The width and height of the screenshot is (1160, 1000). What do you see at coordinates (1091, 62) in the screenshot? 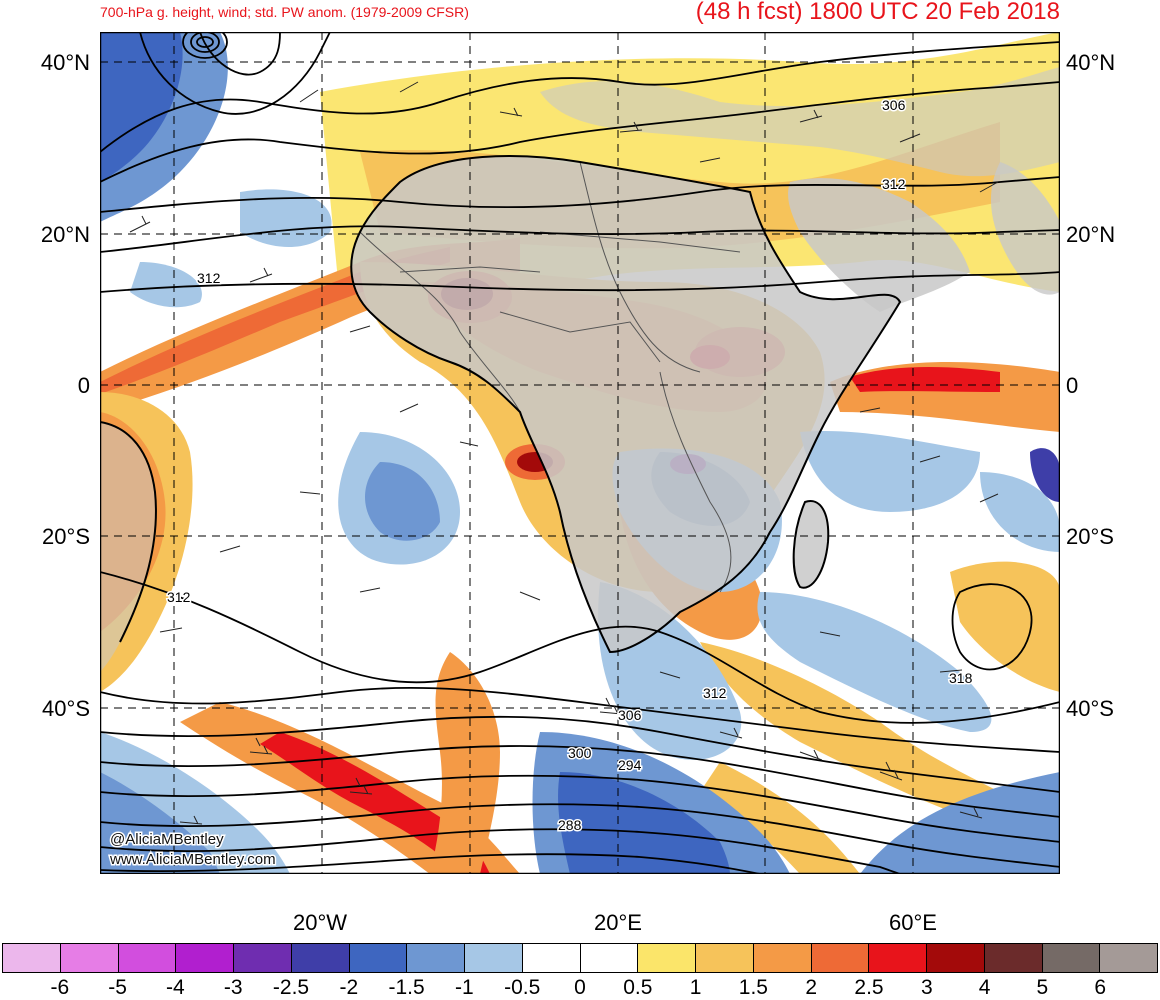
I see `lat-label-40n-right: 40°N` at bounding box center [1091, 62].